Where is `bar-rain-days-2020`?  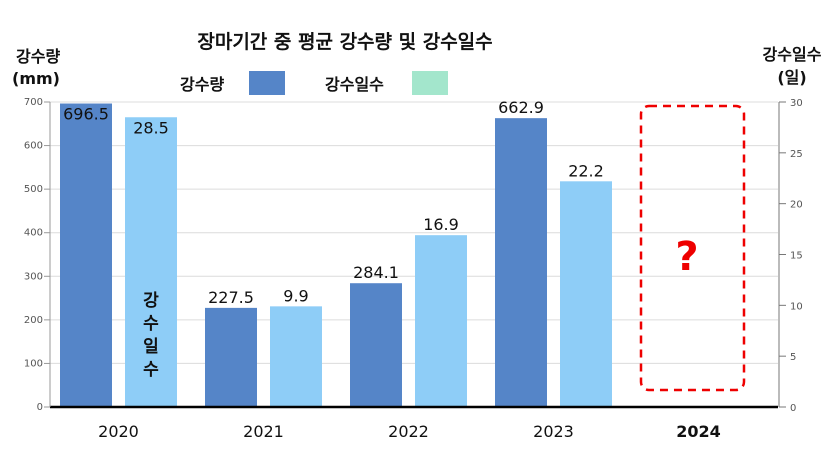 bar-rain-days-2020 is located at coordinates (151, 262).